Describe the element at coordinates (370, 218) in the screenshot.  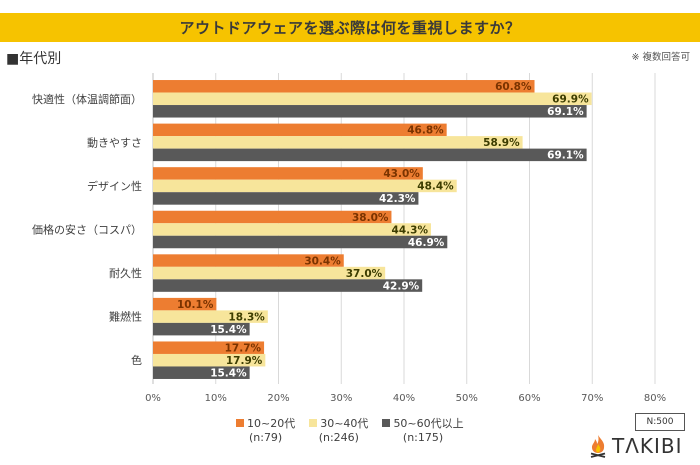
I see `data-label: 38.0%` at that location.